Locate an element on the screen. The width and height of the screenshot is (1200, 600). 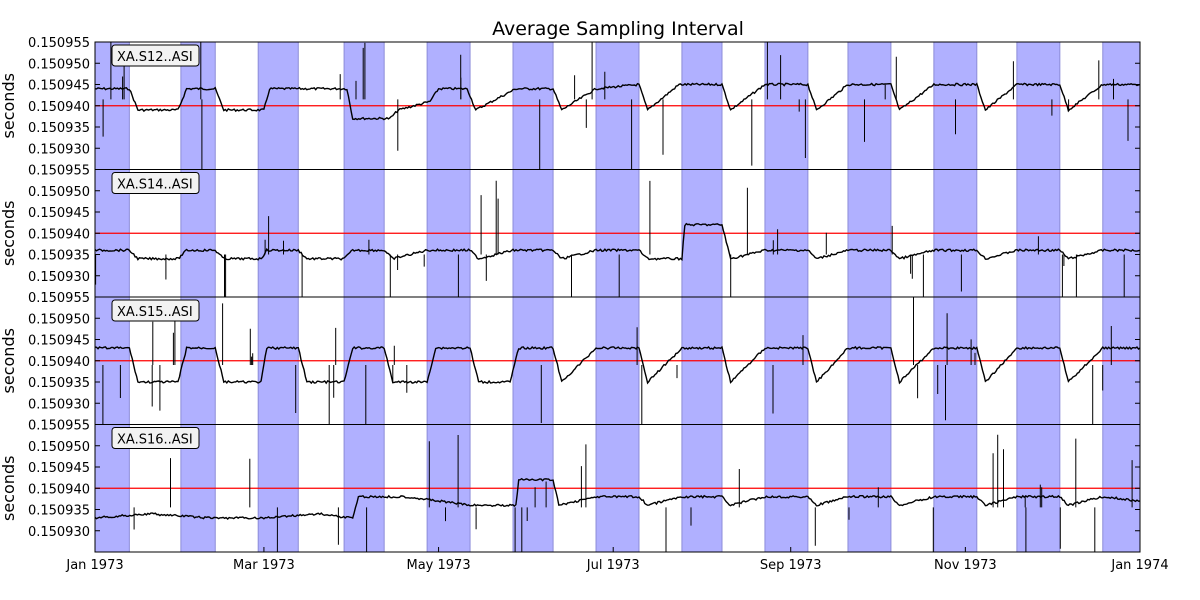
station-label: XA.S12..ASI is located at coordinates (155, 57).